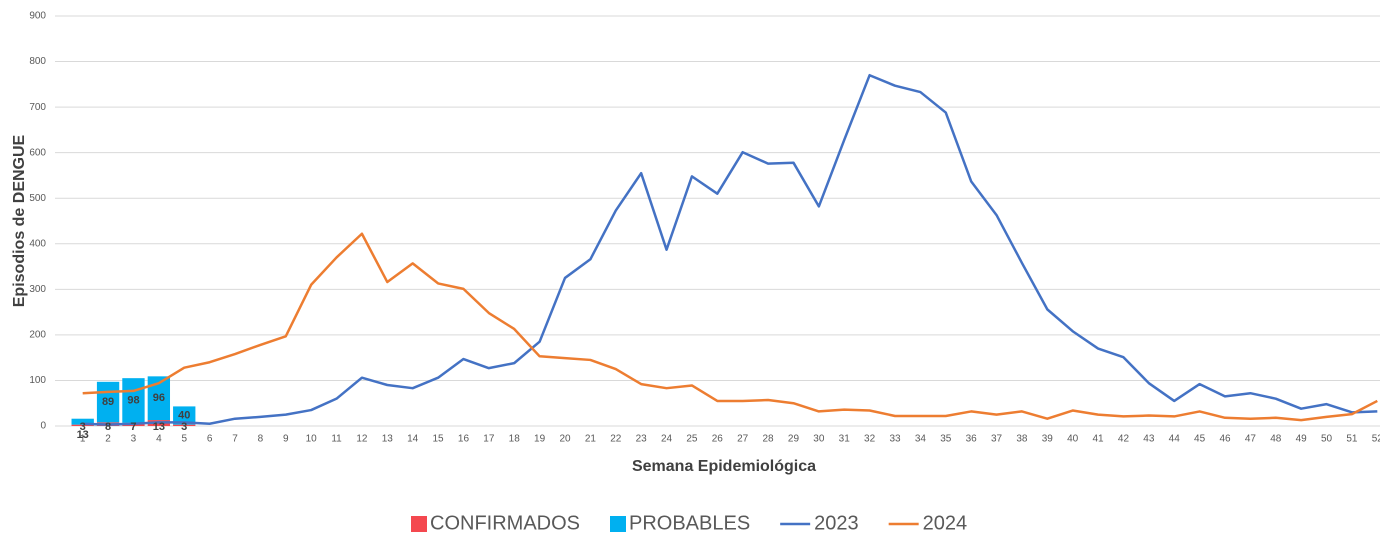 This screenshot has width=1380, height=540. Describe the element at coordinates (133, 400) in the screenshot. I see `data-label: 98` at that location.